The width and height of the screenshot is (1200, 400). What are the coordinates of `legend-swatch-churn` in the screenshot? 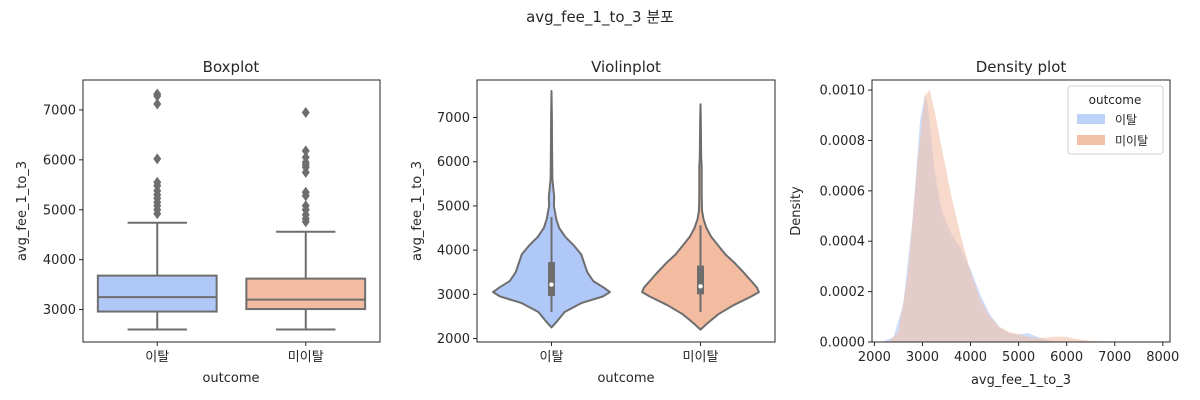 It's located at (1091, 119).